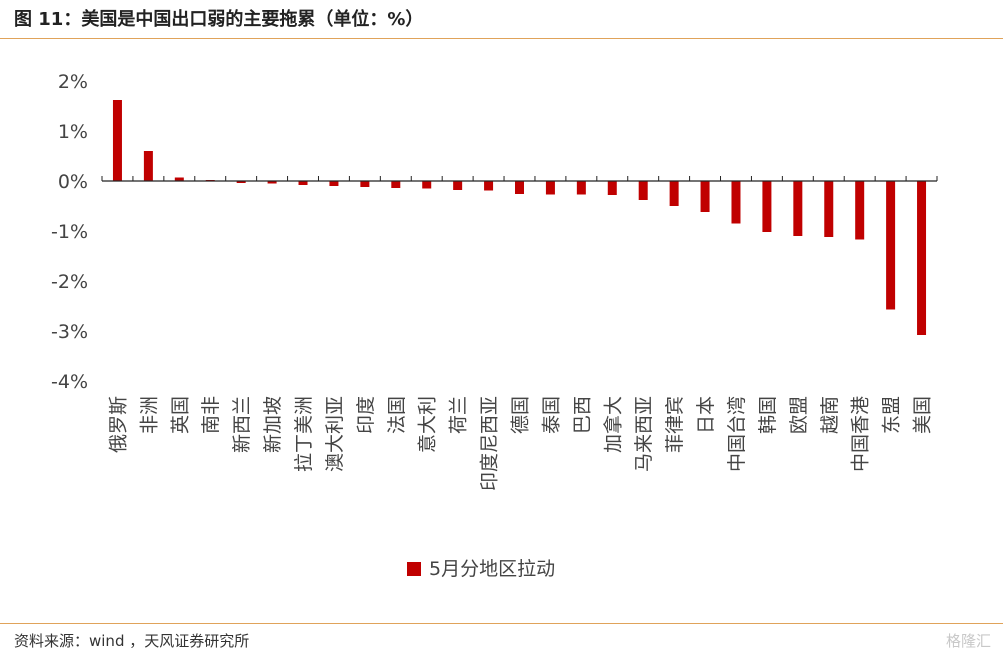 This screenshot has width=1003, height=659. I want to click on category-label: 非洲, so click(149, 415).